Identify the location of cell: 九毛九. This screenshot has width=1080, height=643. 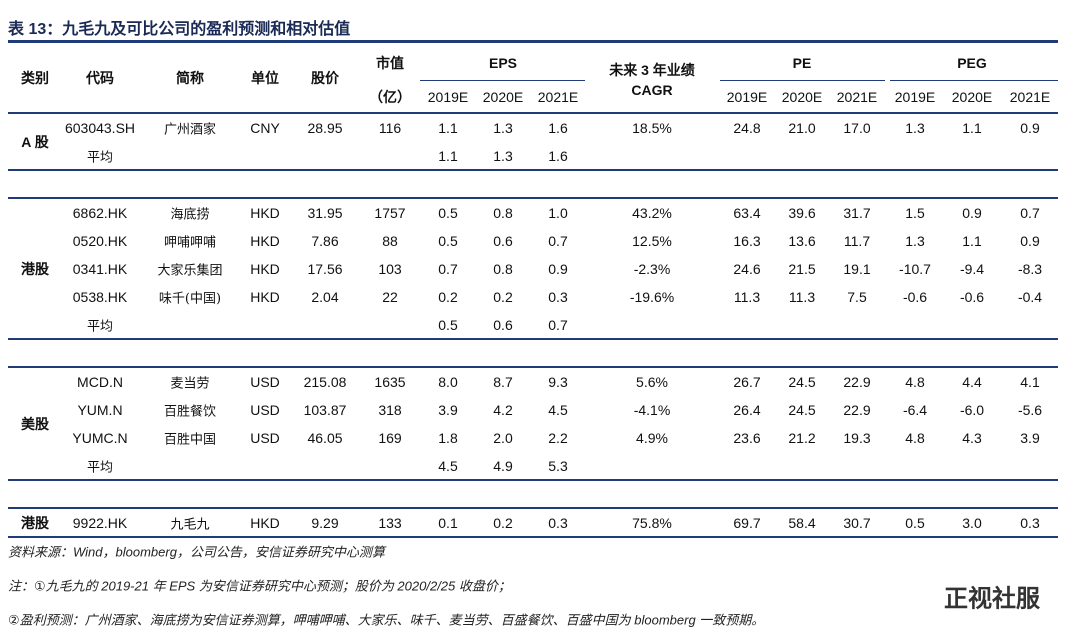
(190, 525).